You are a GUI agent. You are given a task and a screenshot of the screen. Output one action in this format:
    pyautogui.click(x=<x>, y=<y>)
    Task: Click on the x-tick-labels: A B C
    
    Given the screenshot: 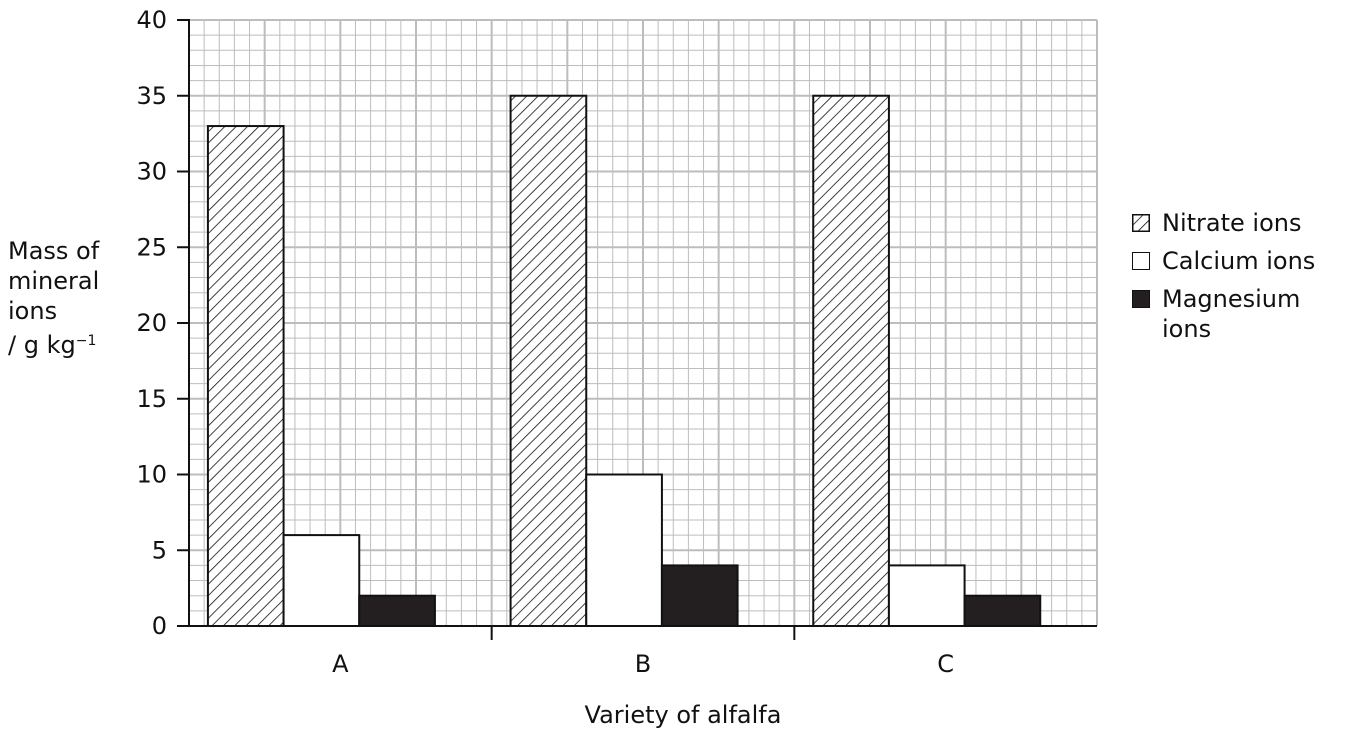 What is the action you would take?
    pyautogui.click(x=643, y=664)
    